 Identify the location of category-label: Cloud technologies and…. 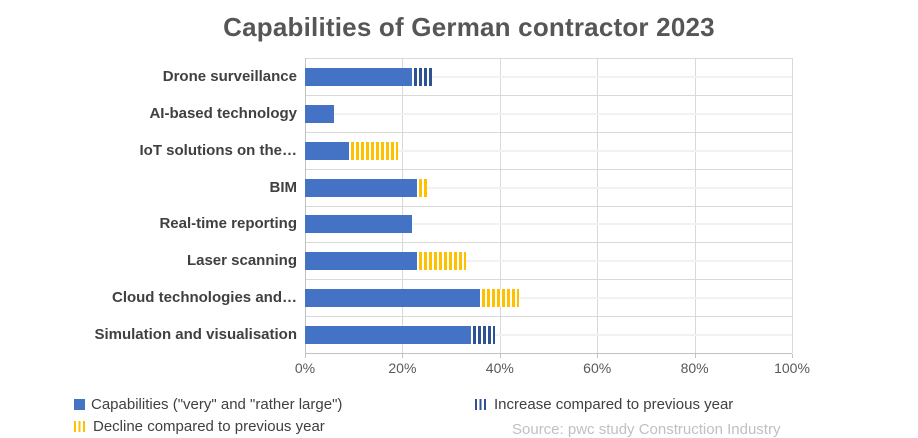
(204, 298).